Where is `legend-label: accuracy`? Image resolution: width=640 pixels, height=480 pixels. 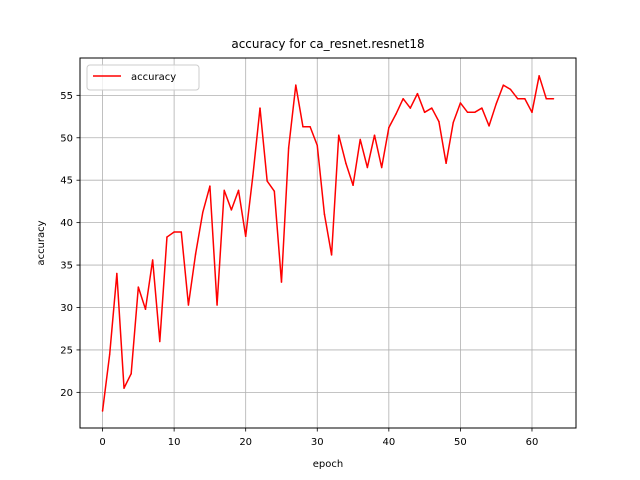 legend-label: accuracy is located at coordinates (153, 77).